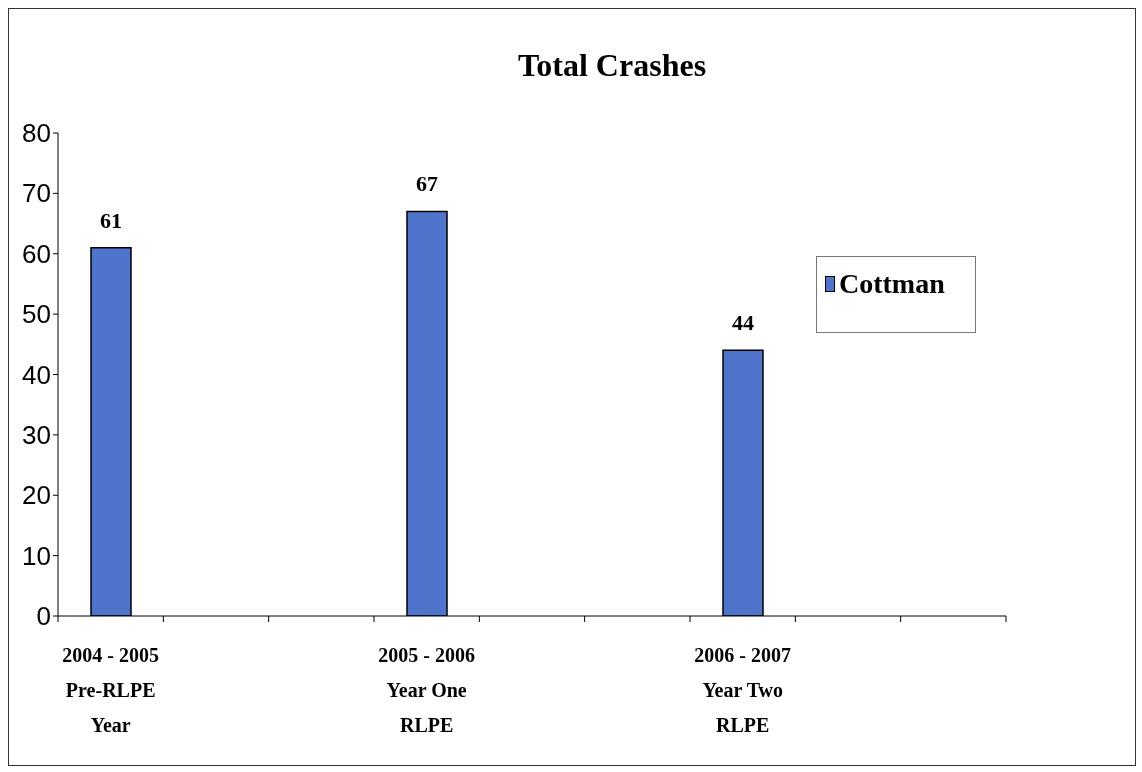  I want to click on data-label: 44, so click(743, 323).